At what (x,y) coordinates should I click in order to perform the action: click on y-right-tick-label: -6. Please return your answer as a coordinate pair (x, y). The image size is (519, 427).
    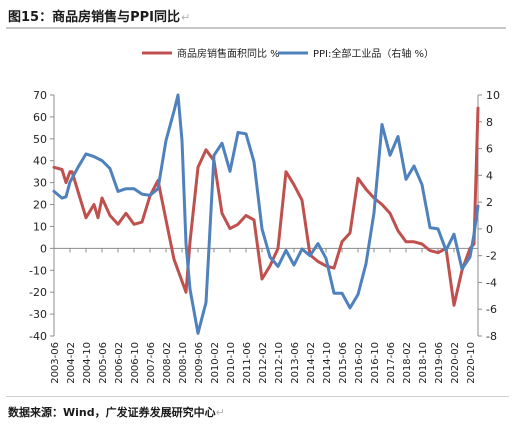
    Looking at the image, I should click on (491, 309).